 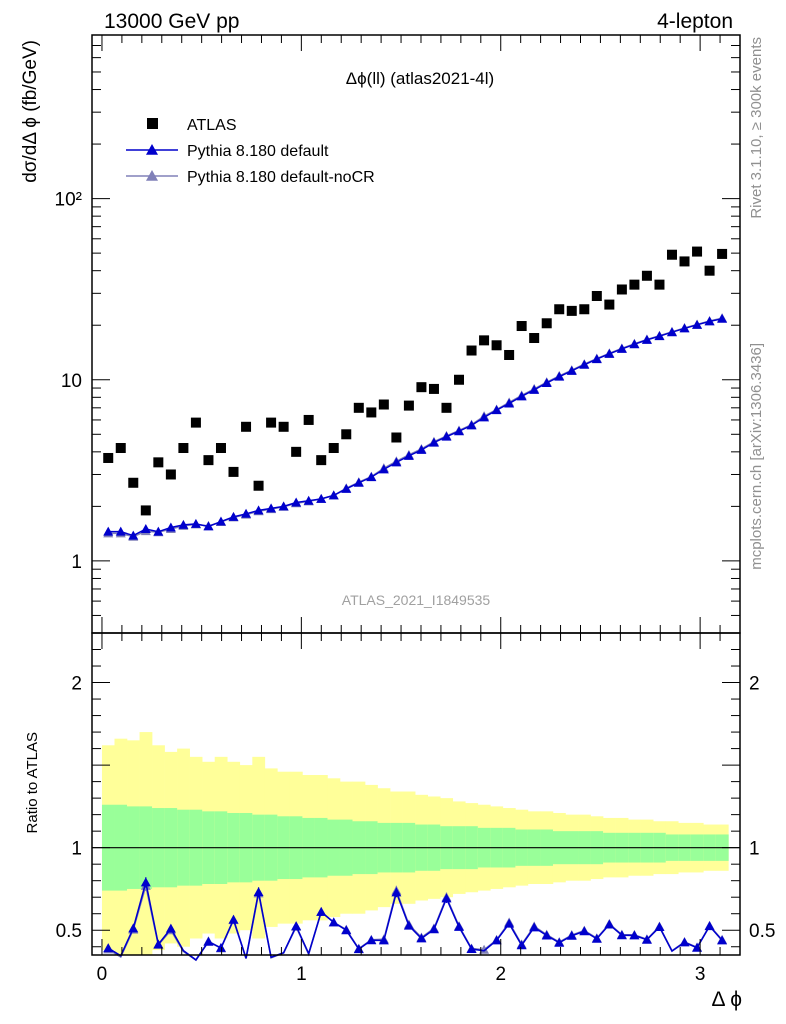 What do you see at coordinates (76, 562) in the screenshot?
I see `y-tick-label: 1` at bounding box center [76, 562].